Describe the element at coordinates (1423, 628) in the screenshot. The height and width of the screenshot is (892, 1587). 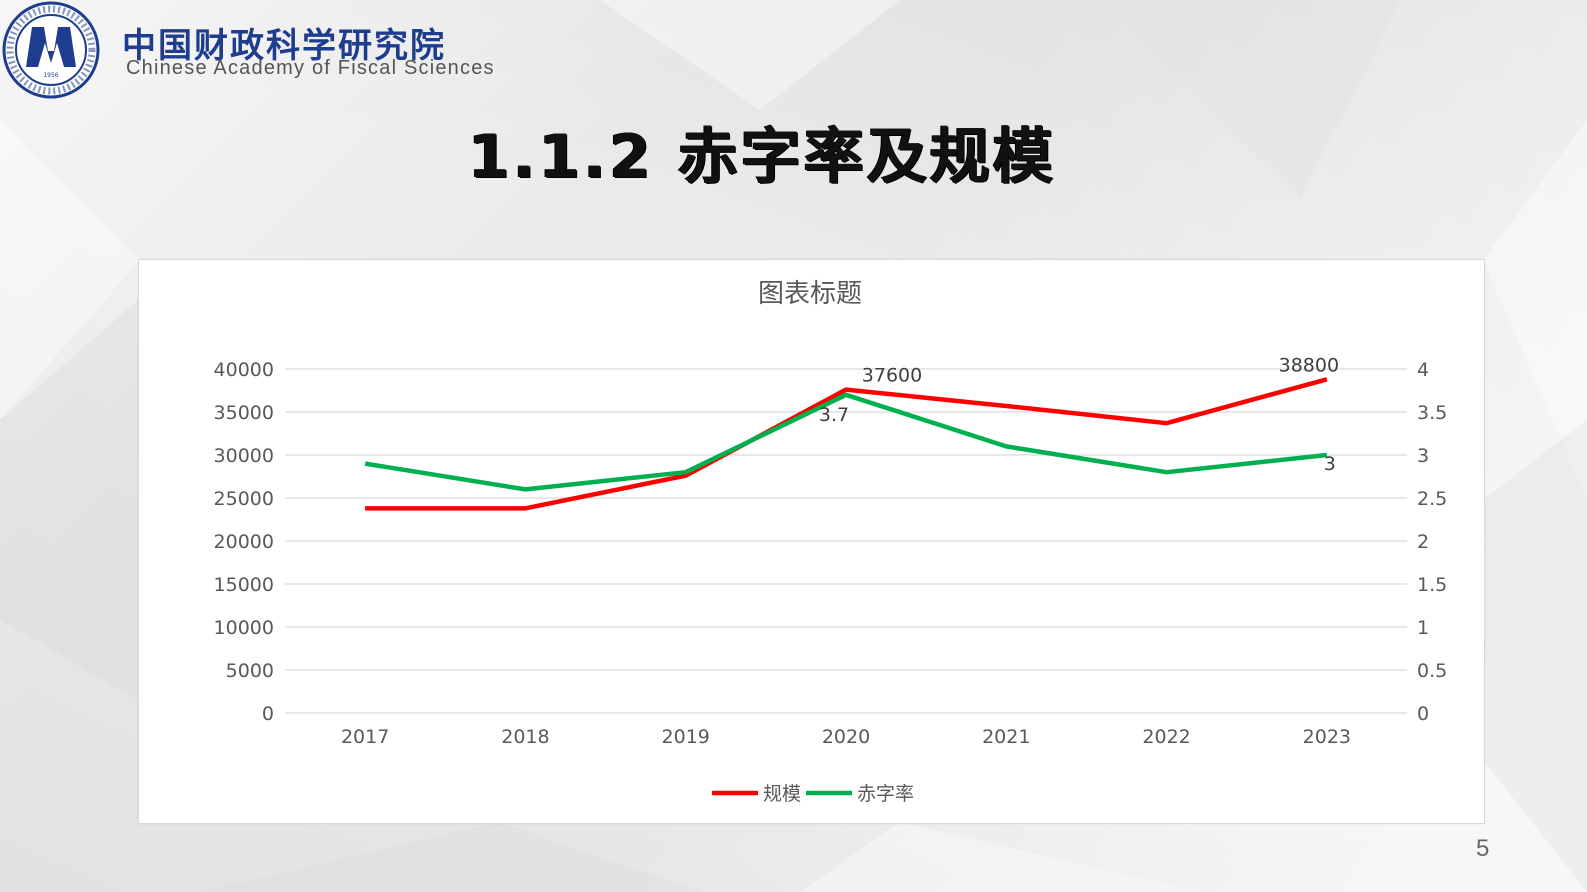
I see `y2-tick-label: 1` at that location.